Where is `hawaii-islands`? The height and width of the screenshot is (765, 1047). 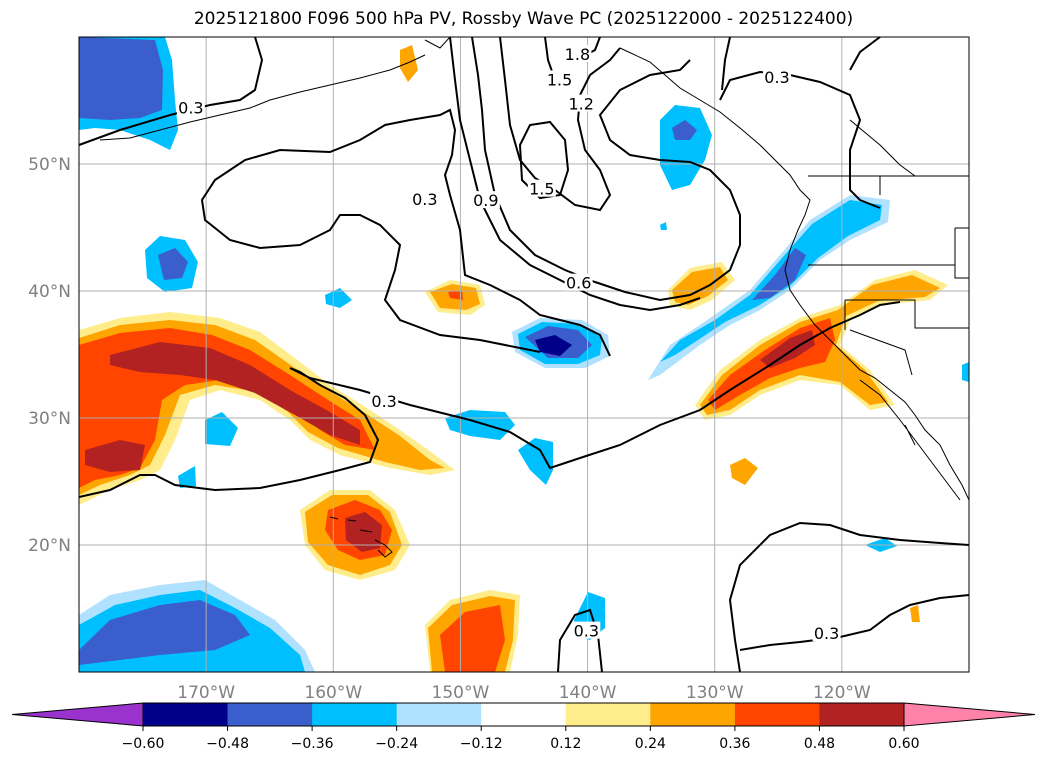
hawaii-islands is located at coordinates (361, 537).